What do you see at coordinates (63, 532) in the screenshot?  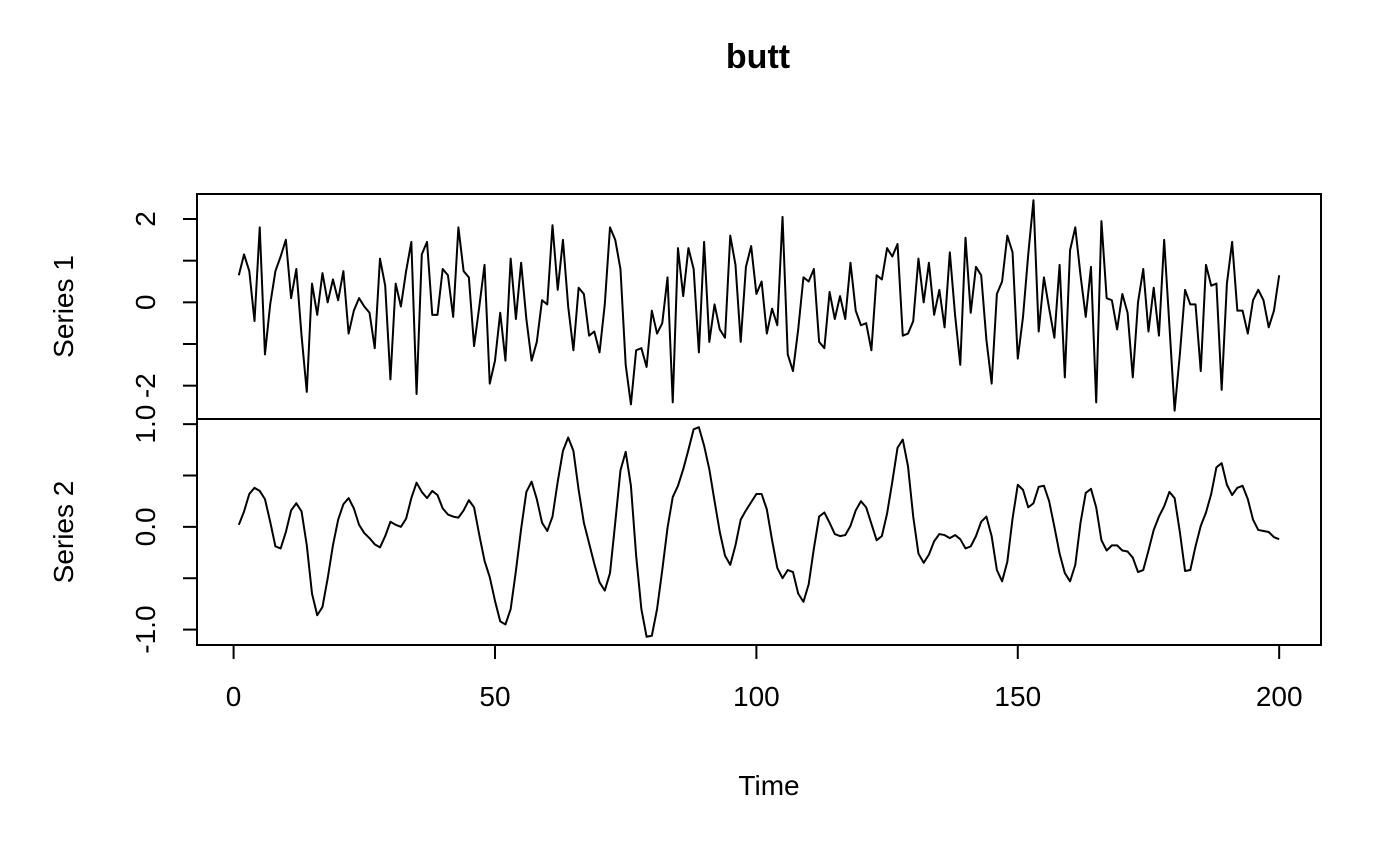 I see `y-axis-title-series-2: Series 2` at bounding box center [63, 532].